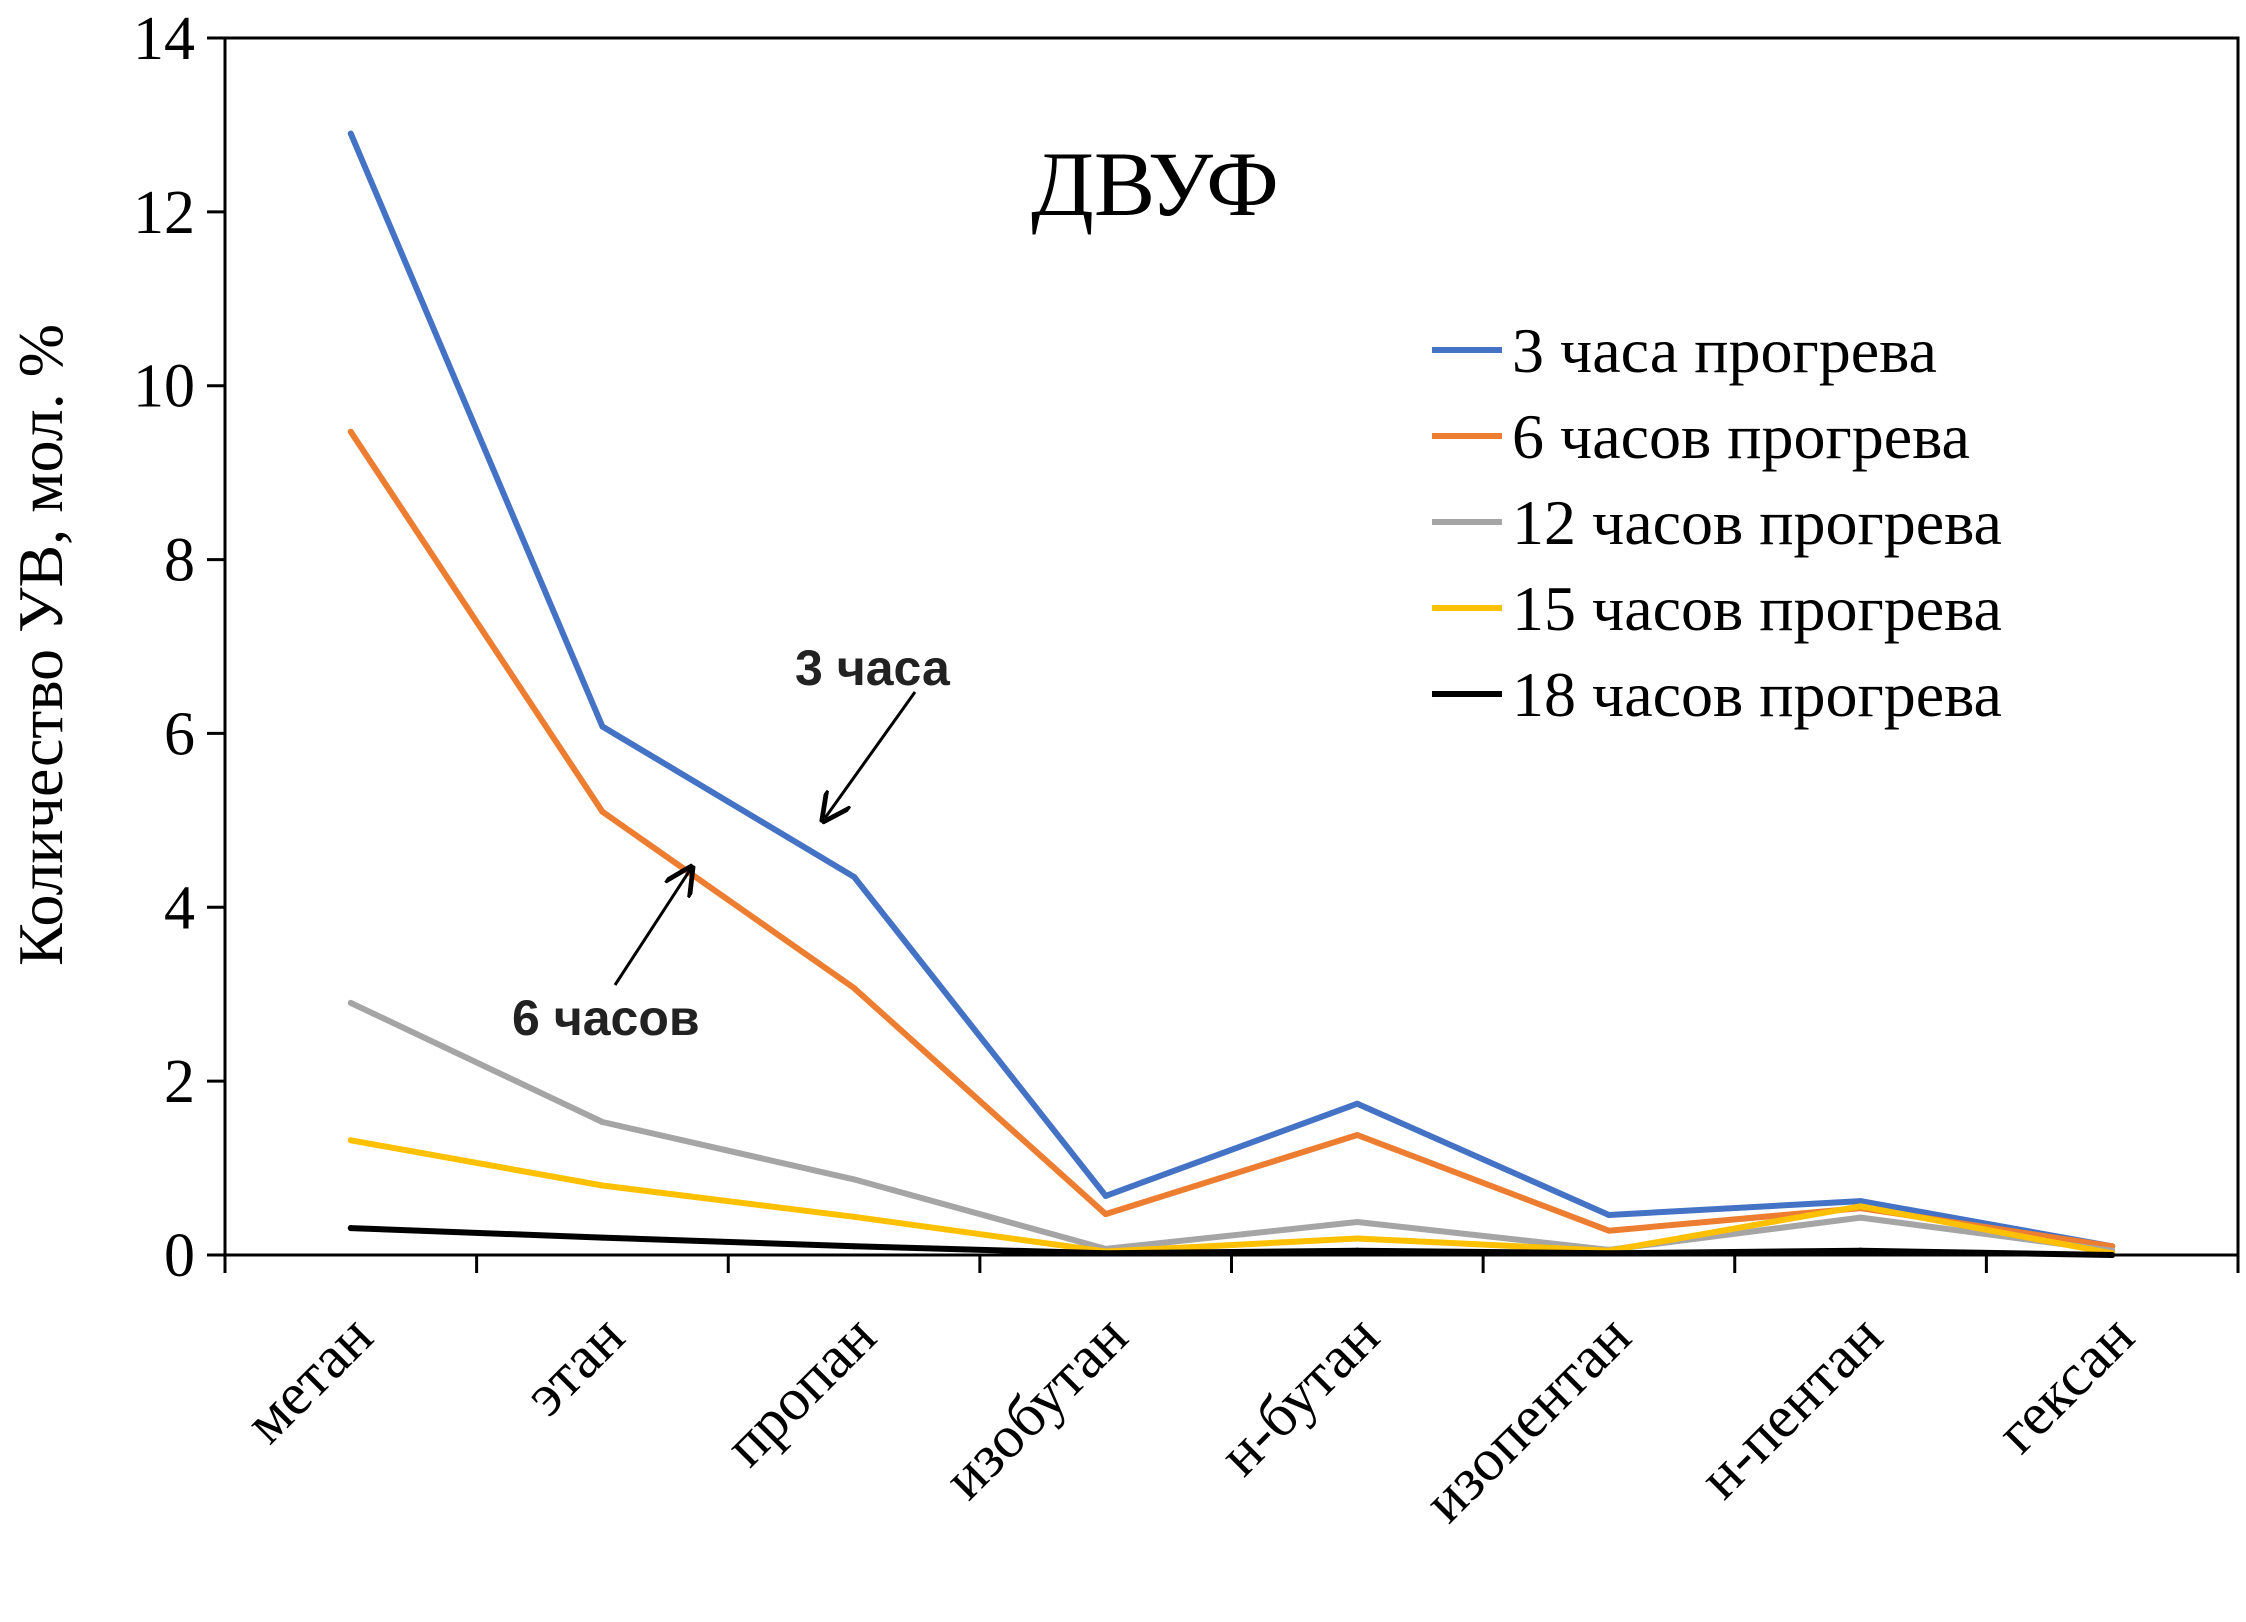  I want to click on y-tick-label: 14, so click(164, 39).